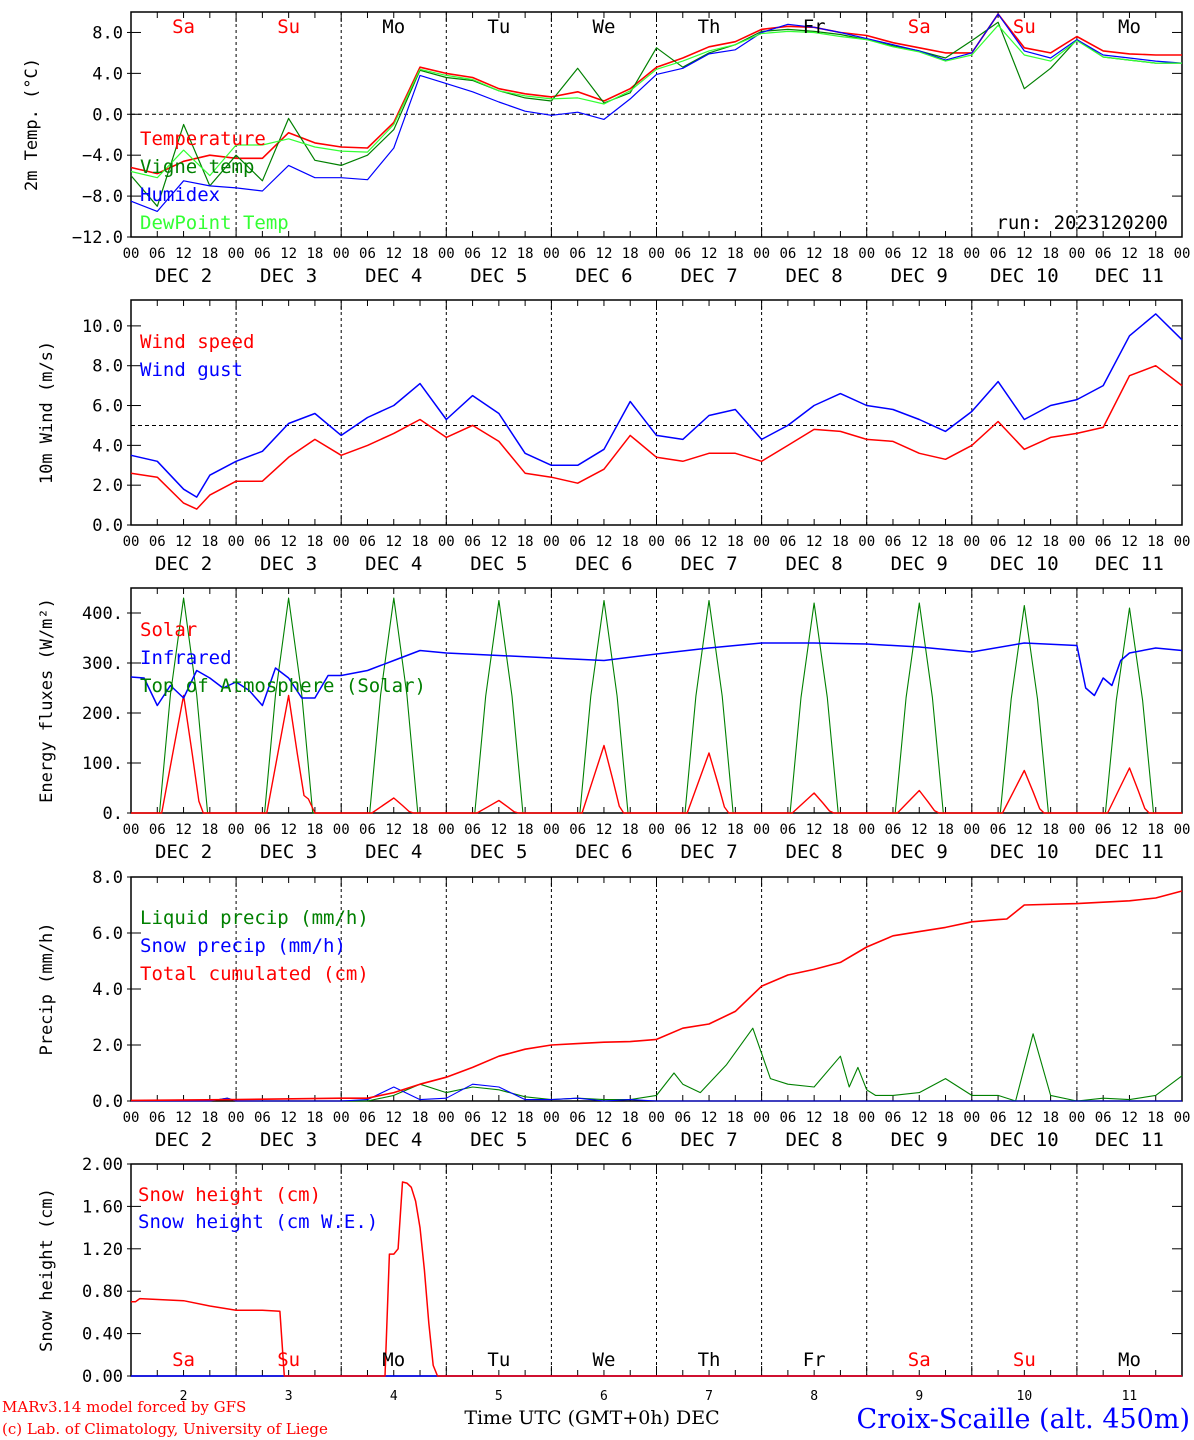  I want to click on weekday-label: Su, so click(288, 27).